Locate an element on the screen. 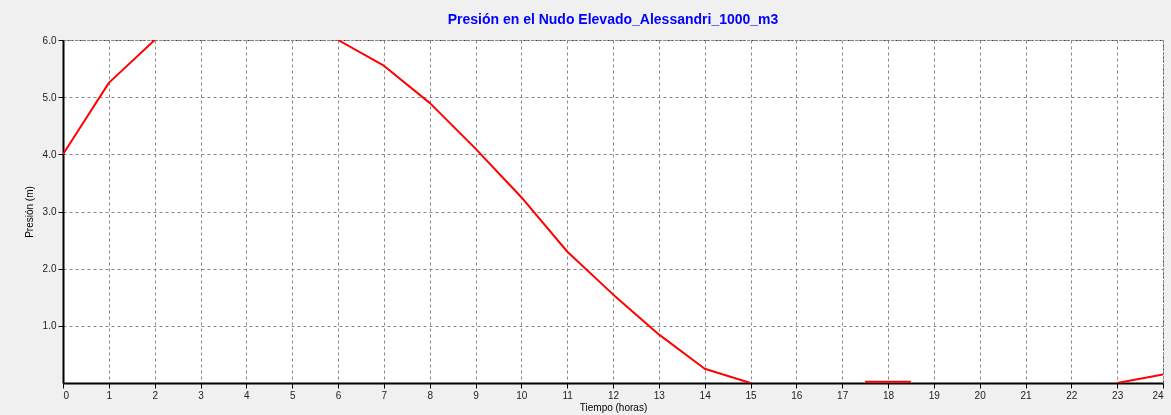 The width and height of the screenshot is (1171, 415). x-tick-label: 18 is located at coordinates (888, 395).